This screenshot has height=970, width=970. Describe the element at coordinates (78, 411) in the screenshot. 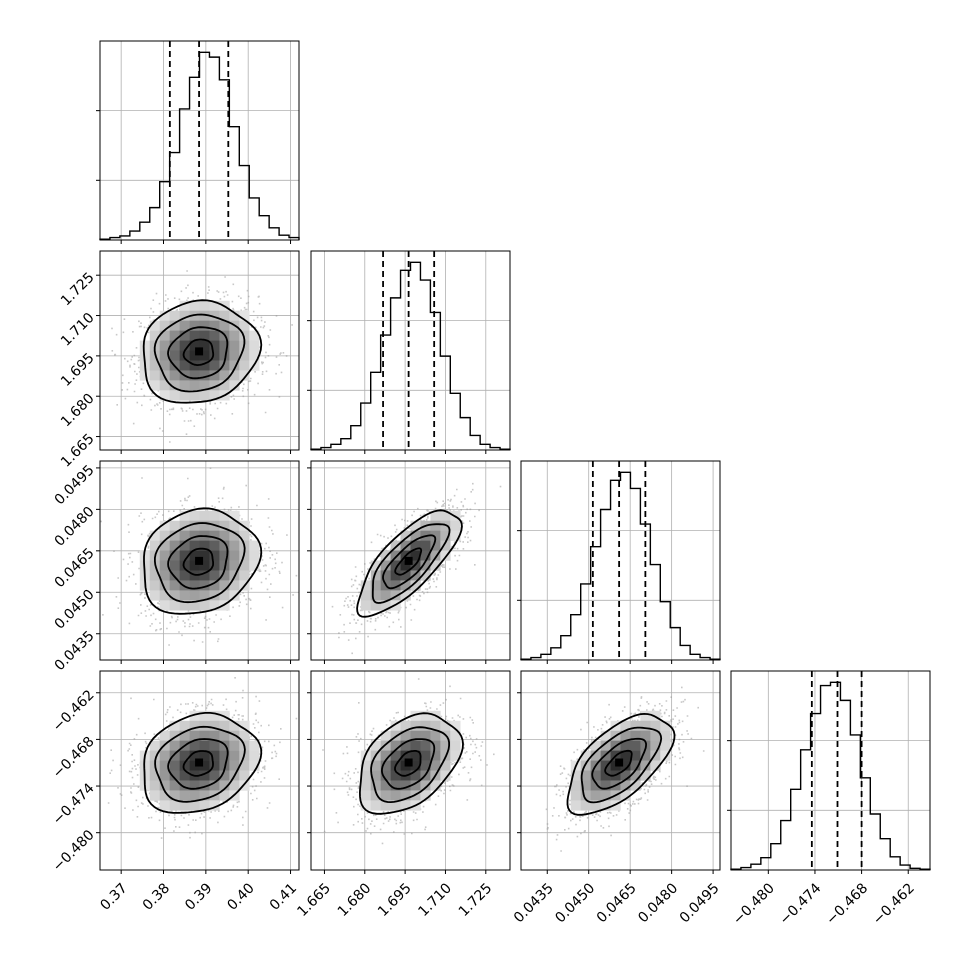

I see `y-tick-label: 1.680` at that location.